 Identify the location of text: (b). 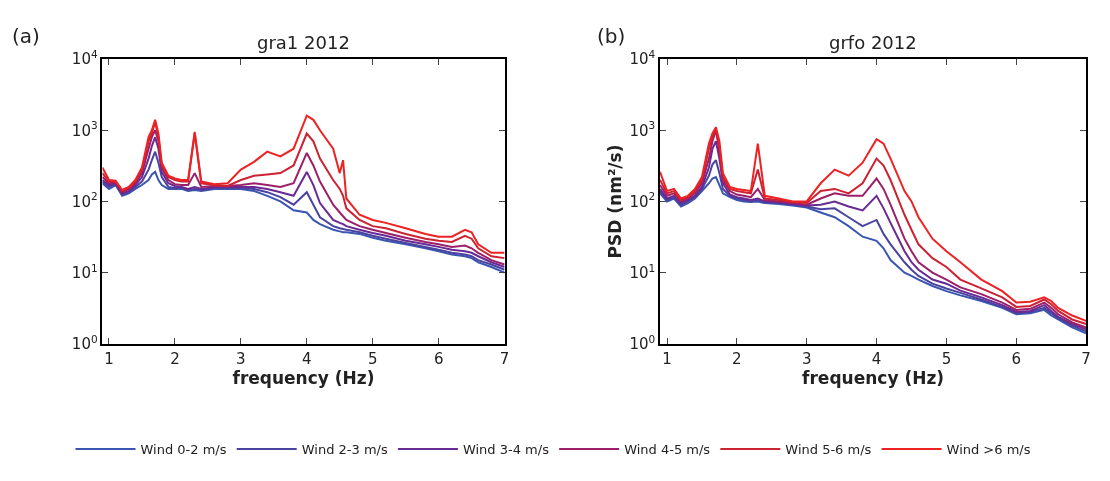
(611, 36).